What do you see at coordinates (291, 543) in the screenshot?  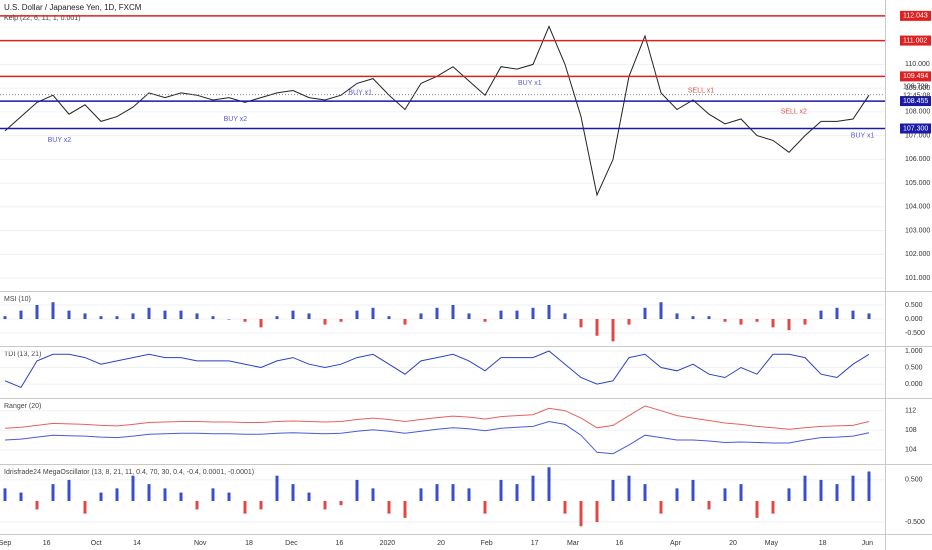 I see `x-tick-label: Dec` at bounding box center [291, 543].